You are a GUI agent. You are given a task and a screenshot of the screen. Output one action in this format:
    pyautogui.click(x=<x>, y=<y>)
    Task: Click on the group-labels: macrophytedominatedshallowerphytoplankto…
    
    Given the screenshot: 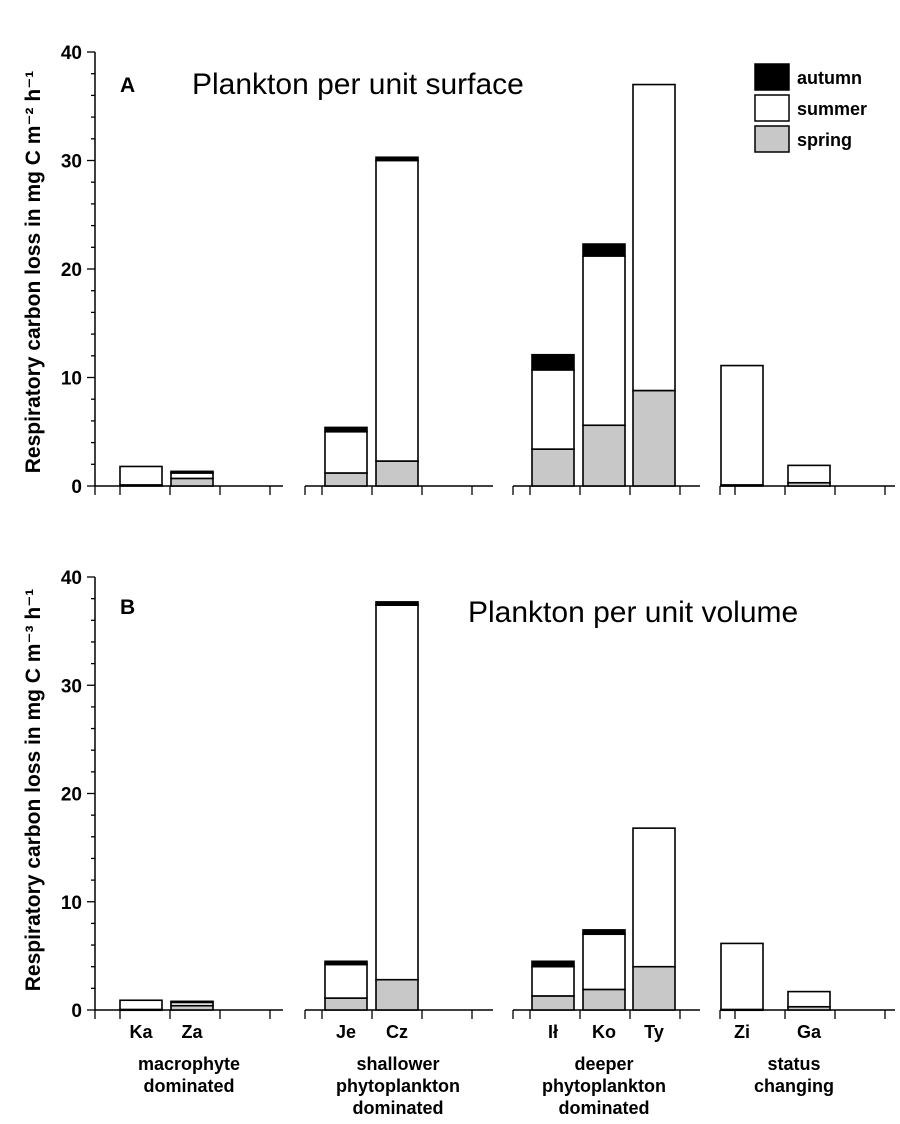 What is the action you would take?
    pyautogui.click(x=486, y=1086)
    